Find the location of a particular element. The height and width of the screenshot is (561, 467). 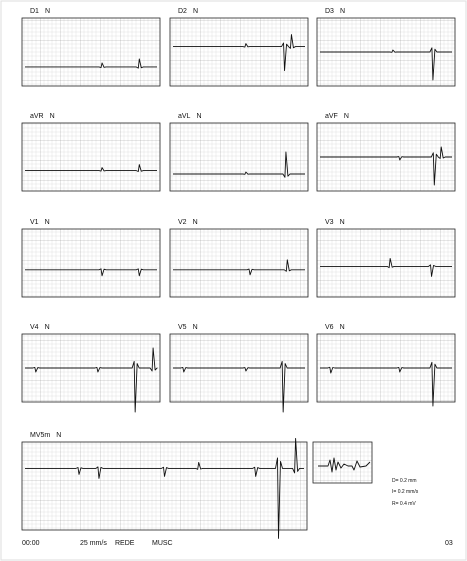

calibration-panel is located at coordinates (342, 462).